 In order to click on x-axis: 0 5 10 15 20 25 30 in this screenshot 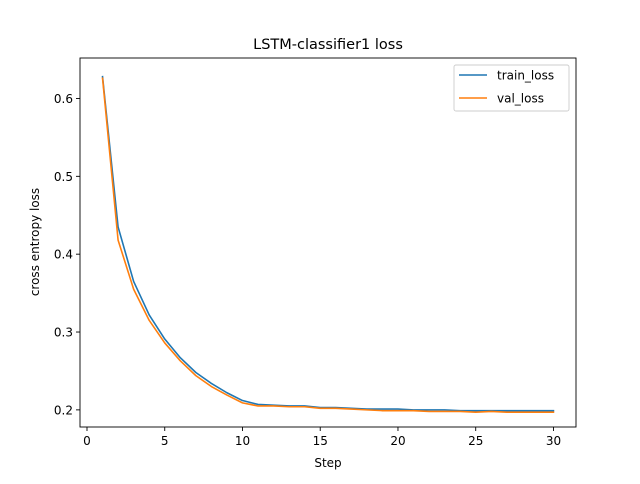, I will do `click(322, 437)`.